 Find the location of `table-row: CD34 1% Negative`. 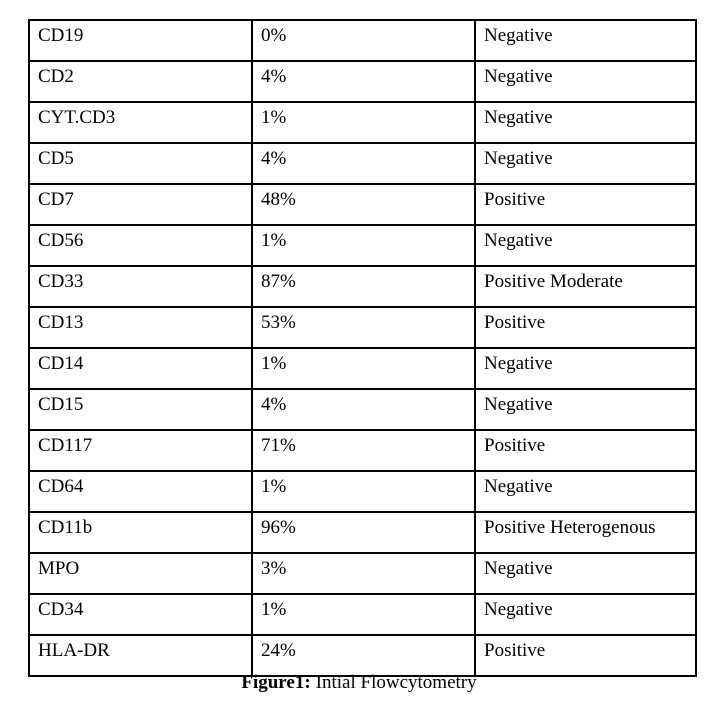

table-row: CD34 1% Negative is located at coordinates (362, 614).